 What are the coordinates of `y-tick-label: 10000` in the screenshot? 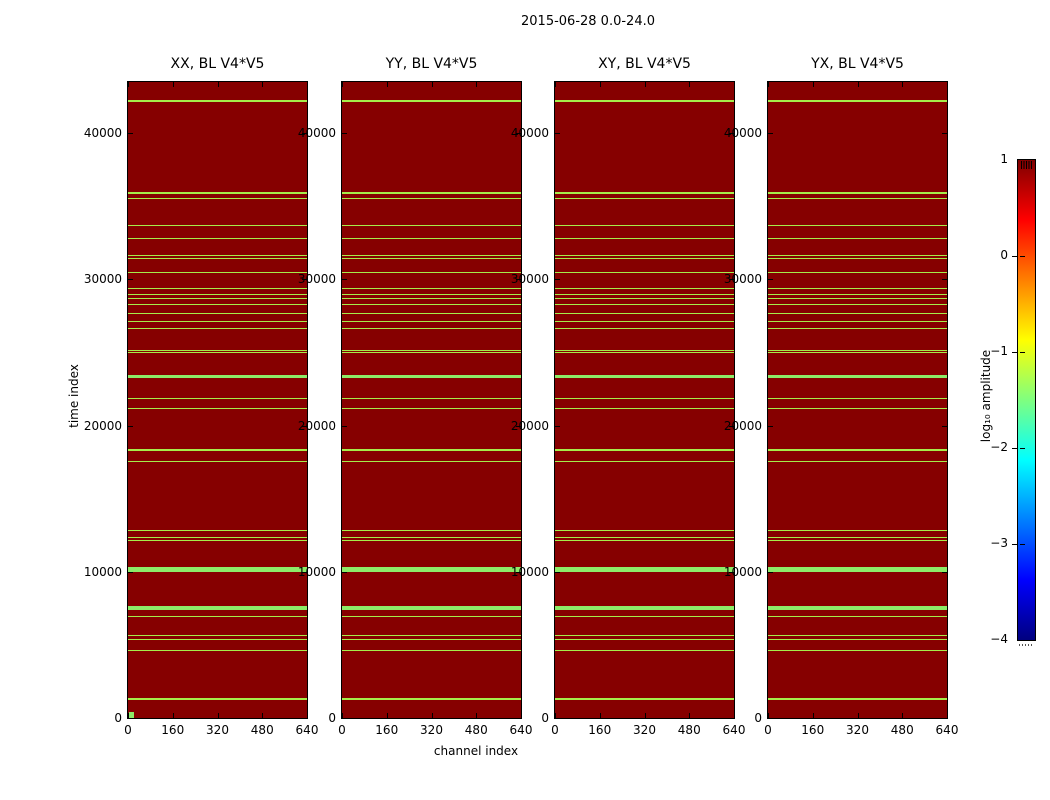 It's located at (742, 571).